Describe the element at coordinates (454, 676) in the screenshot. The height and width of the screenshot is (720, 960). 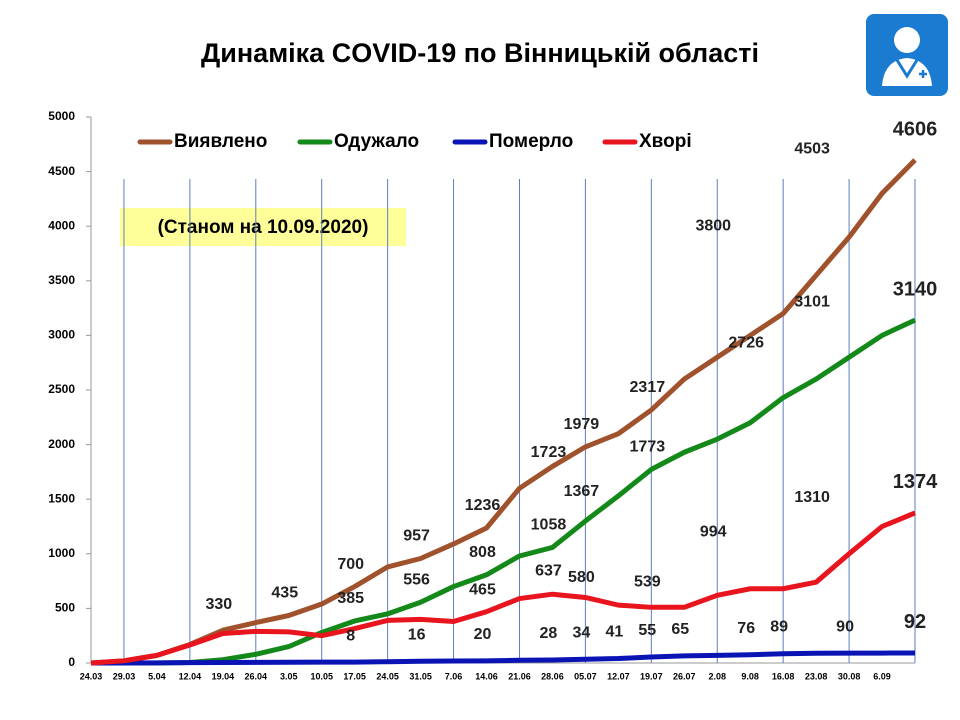
I see `x-tick-label: 7.06` at that location.